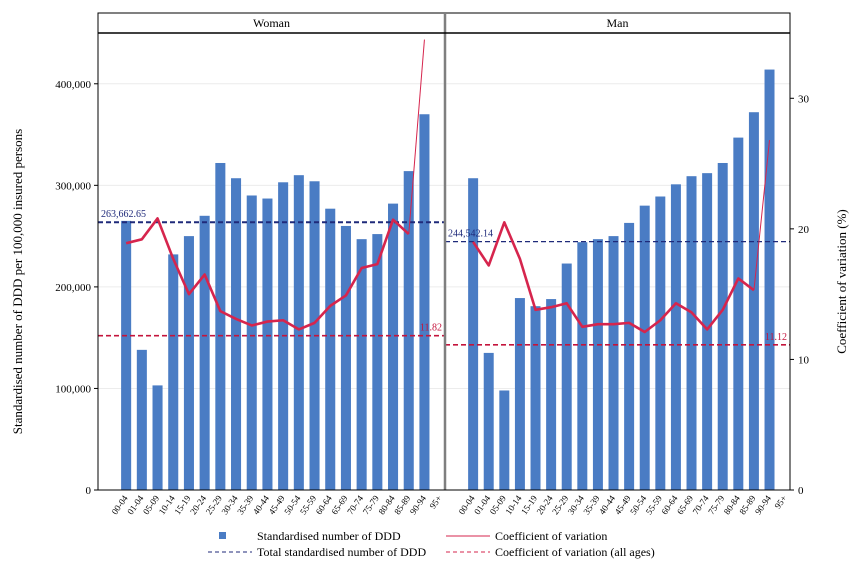  I want to click on y-left-tick-label: 200,000, so click(73, 288).